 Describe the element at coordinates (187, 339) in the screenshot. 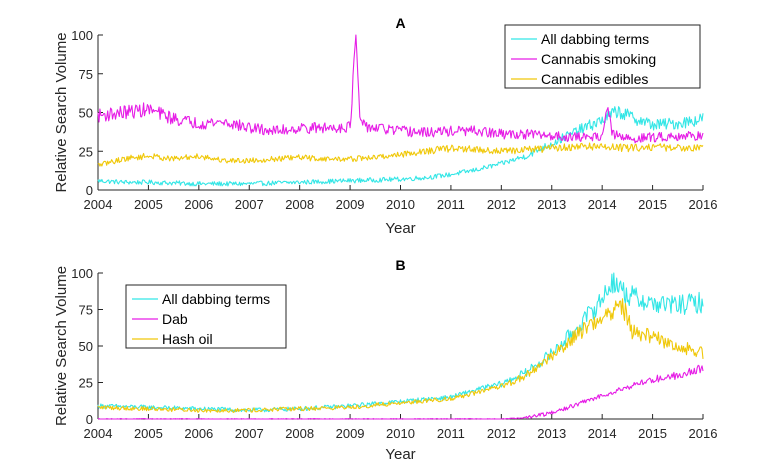

I see `legend-entry-label: Hash oil` at that location.